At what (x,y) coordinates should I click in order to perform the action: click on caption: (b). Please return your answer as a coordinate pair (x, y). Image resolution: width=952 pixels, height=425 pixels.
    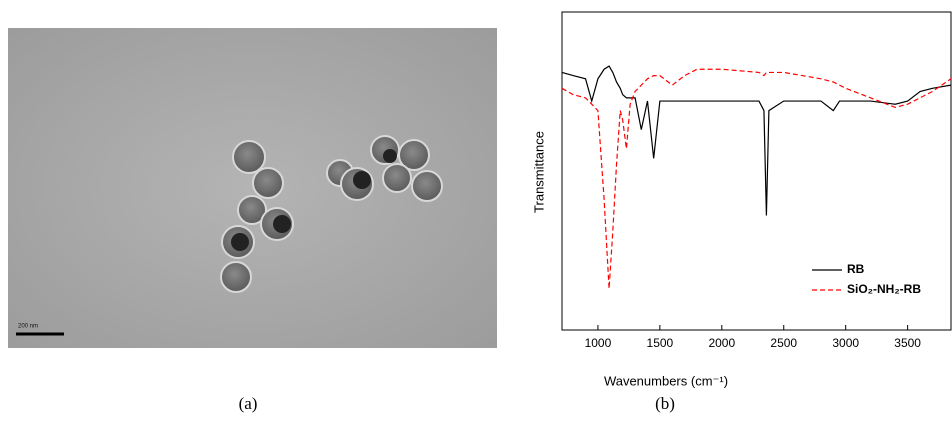
    Looking at the image, I should click on (665, 403).